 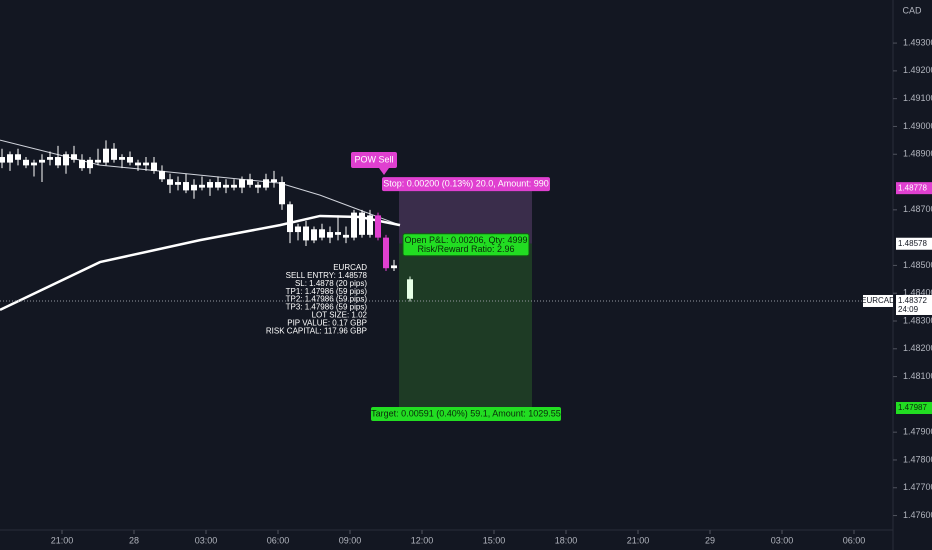 What do you see at coordinates (710, 540) in the screenshot?
I see `x-tick-label: 29` at bounding box center [710, 540].